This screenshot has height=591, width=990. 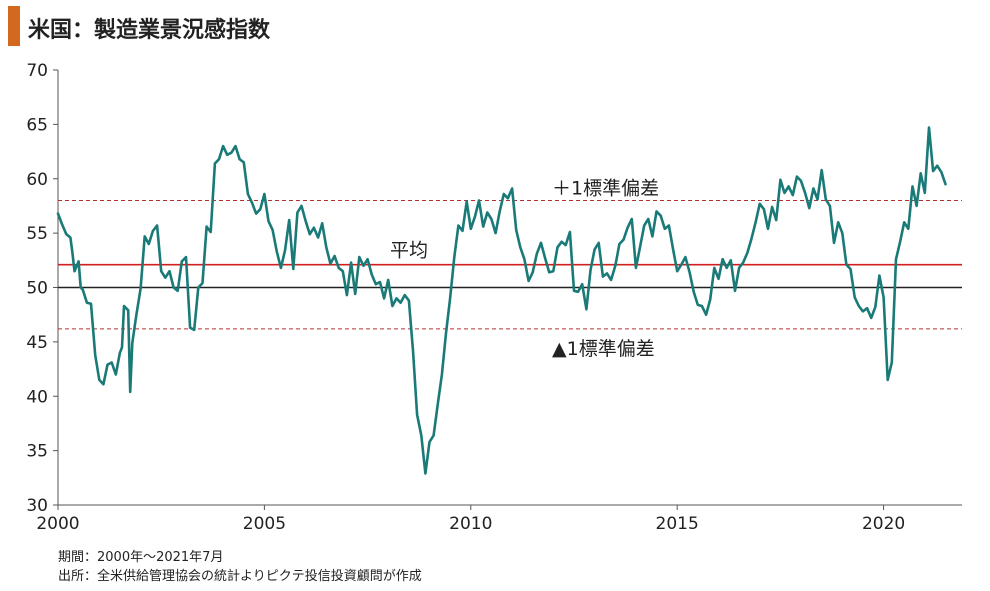 I want to click on x-tick-label: 2015, so click(x=677, y=524).